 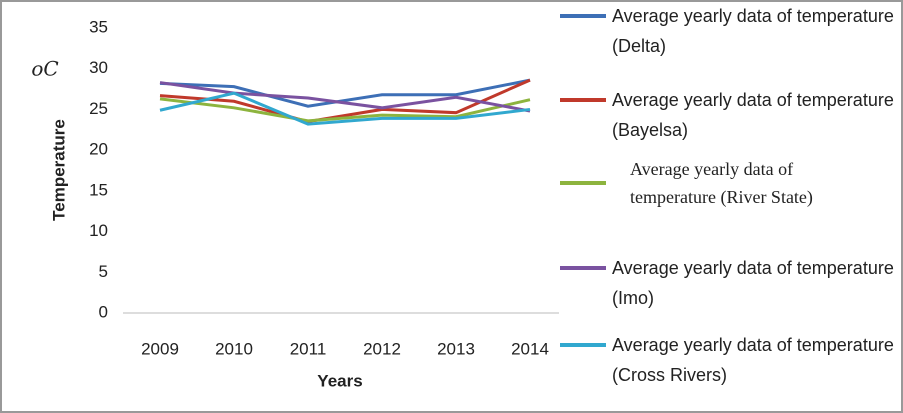 What do you see at coordinates (234, 348) in the screenshot?
I see `x-tick-label: 2010` at bounding box center [234, 348].